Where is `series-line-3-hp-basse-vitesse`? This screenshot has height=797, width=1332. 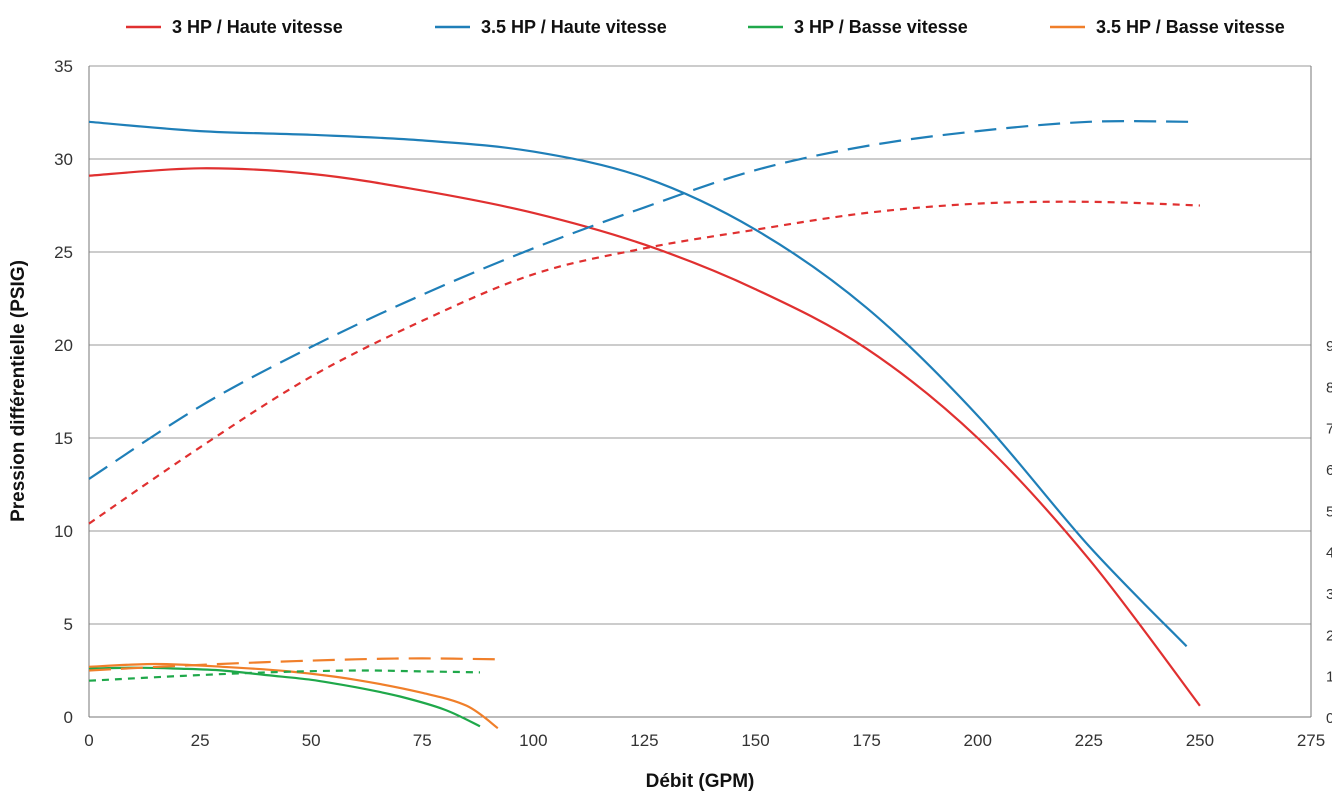
series-line-3-hp-basse-vitesse is located at coordinates (284, 697).